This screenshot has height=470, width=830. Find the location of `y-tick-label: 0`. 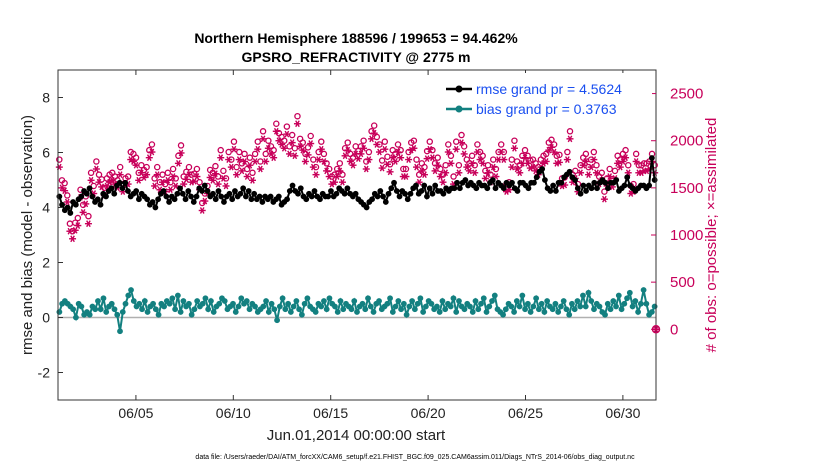

y-tick-label: 0 is located at coordinates (46, 318).